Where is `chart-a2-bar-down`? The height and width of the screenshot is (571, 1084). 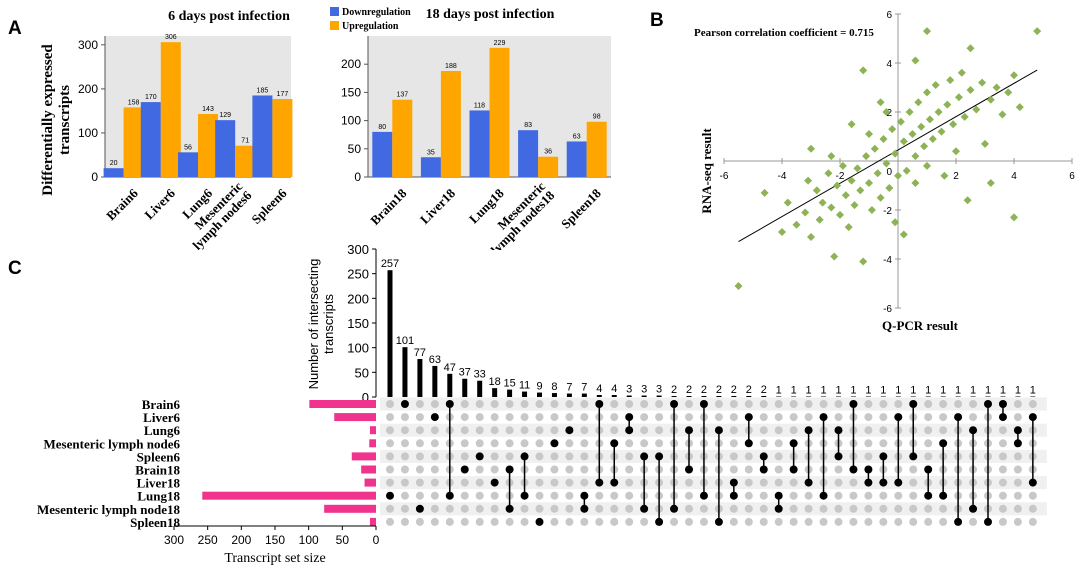 chart-a2-bar-down is located at coordinates (479, 143).